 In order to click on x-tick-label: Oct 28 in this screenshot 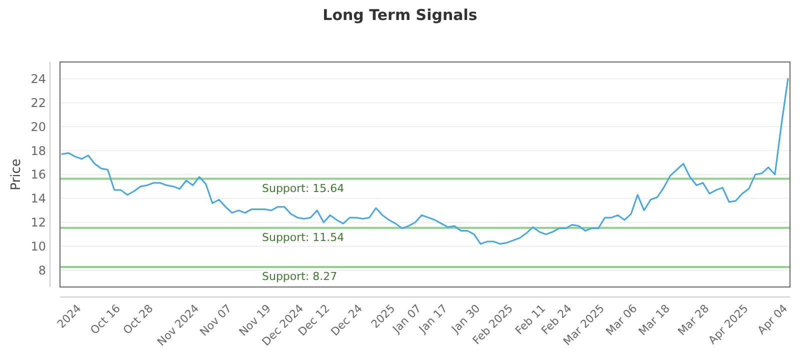, I will do `click(138, 319)`.